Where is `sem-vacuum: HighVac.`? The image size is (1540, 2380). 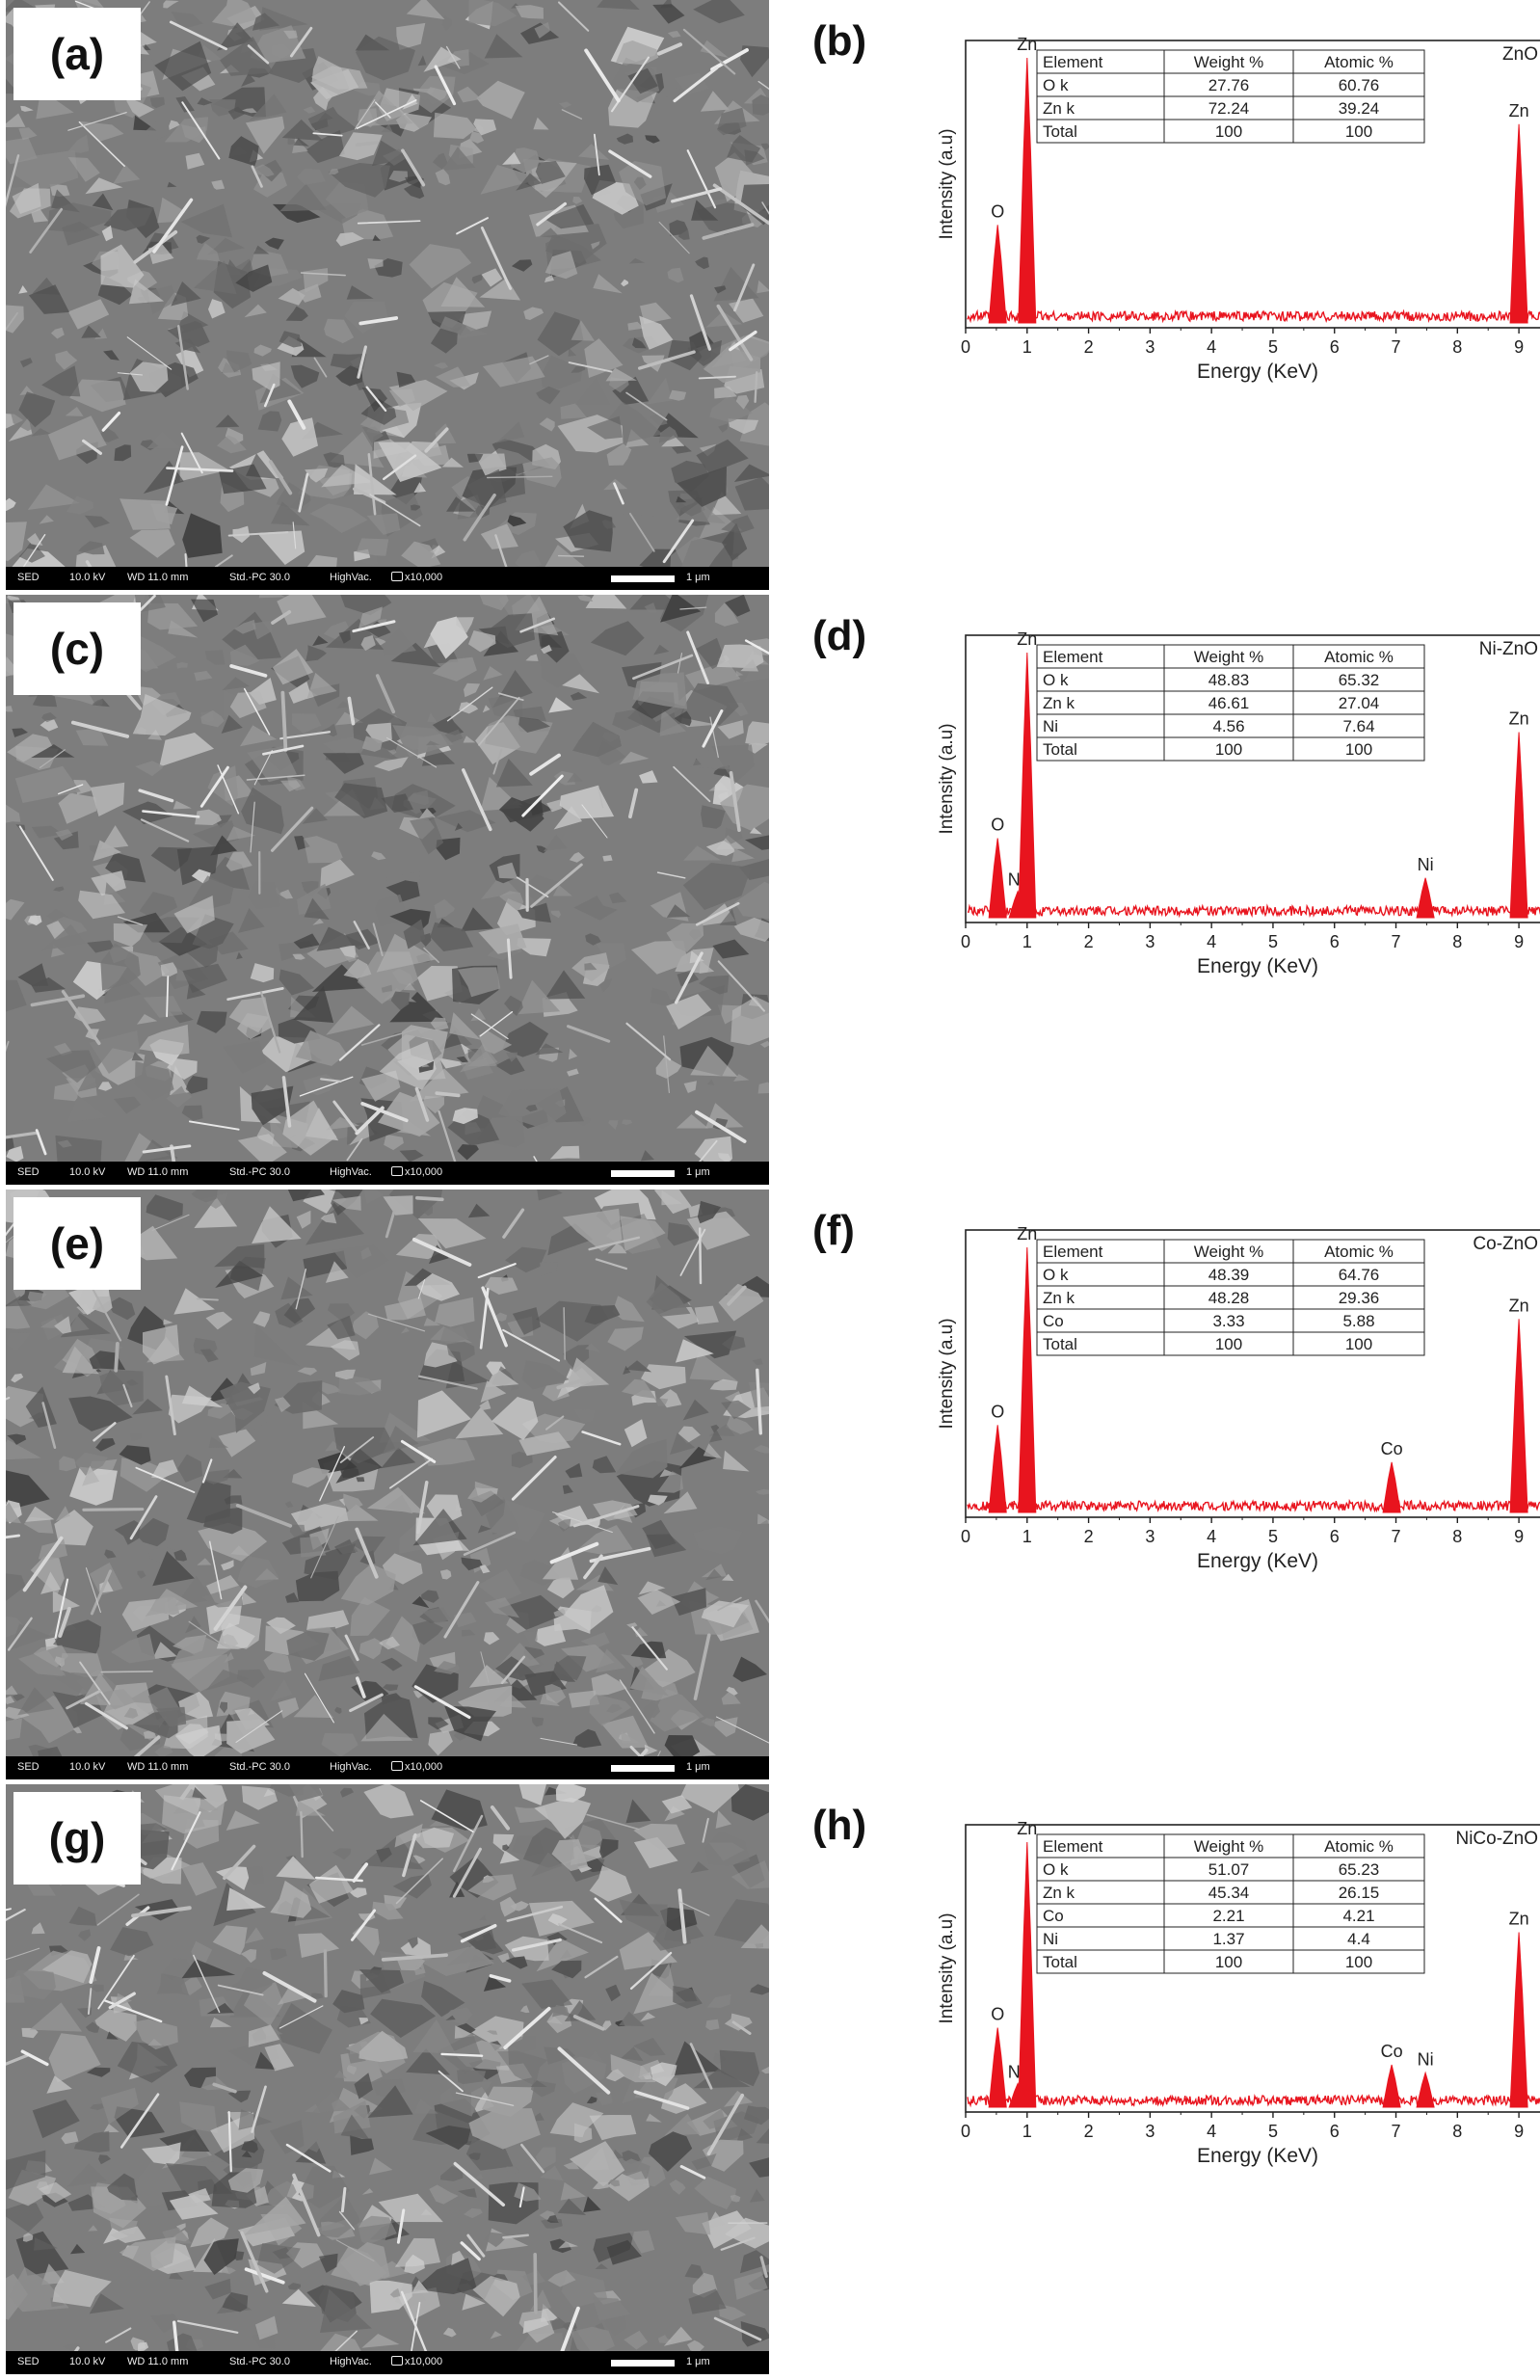 sem-vacuum: HighVac. is located at coordinates (351, 1172).